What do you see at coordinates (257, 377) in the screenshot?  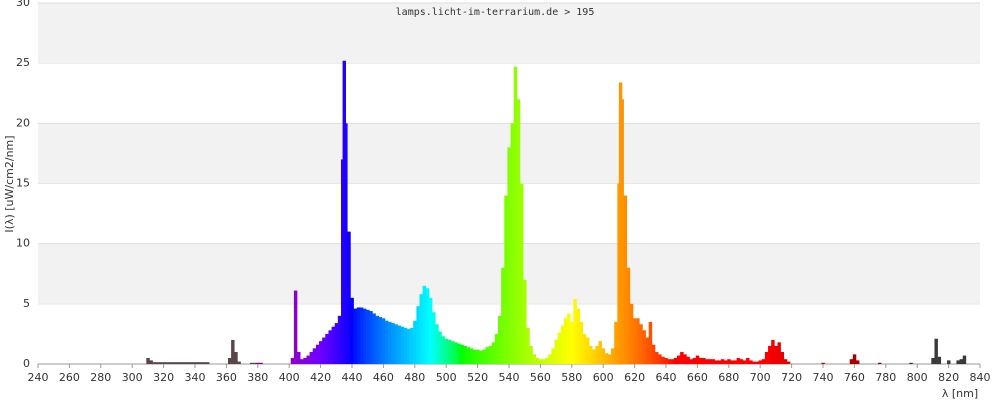 I see `x-tick-label: 380` at bounding box center [257, 377].